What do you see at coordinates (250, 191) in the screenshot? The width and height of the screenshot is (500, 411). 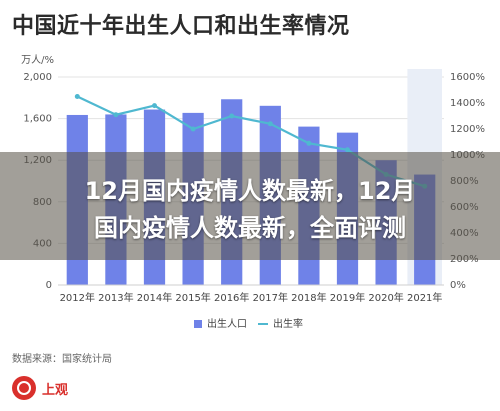 I see `overlay-headline-line-1: 12月国内疫情人数最新，12月` at bounding box center [250, 191].